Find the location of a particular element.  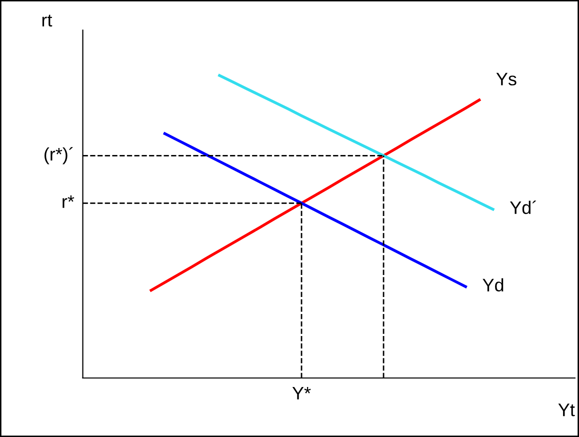

series-label: Ys is located at coordinates (506, 79).